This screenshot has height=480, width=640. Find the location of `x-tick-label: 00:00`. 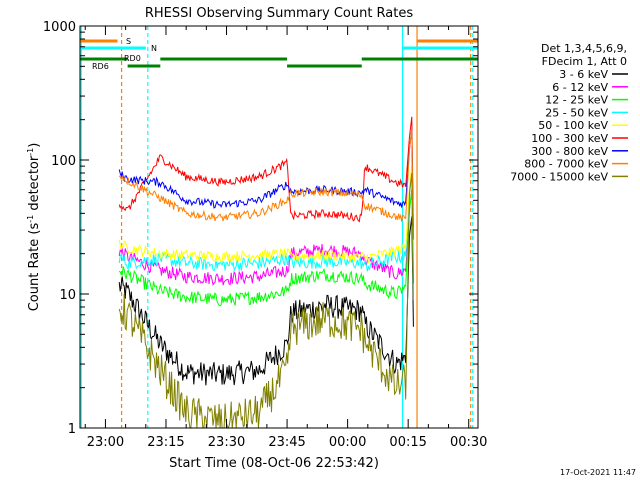

x-tick-label: 00:00 is located at coordinates (347, 442).